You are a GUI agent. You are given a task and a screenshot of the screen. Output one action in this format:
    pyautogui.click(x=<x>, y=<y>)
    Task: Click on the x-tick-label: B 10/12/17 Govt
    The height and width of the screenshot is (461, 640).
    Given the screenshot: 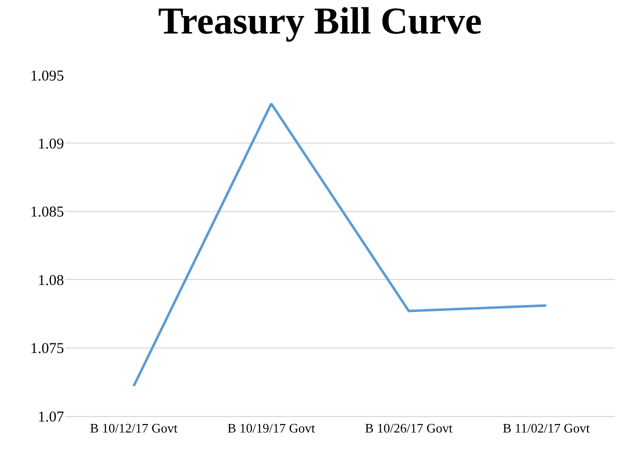 What is the action you would take?
    pyautogui.click(x=134, y=428)
    